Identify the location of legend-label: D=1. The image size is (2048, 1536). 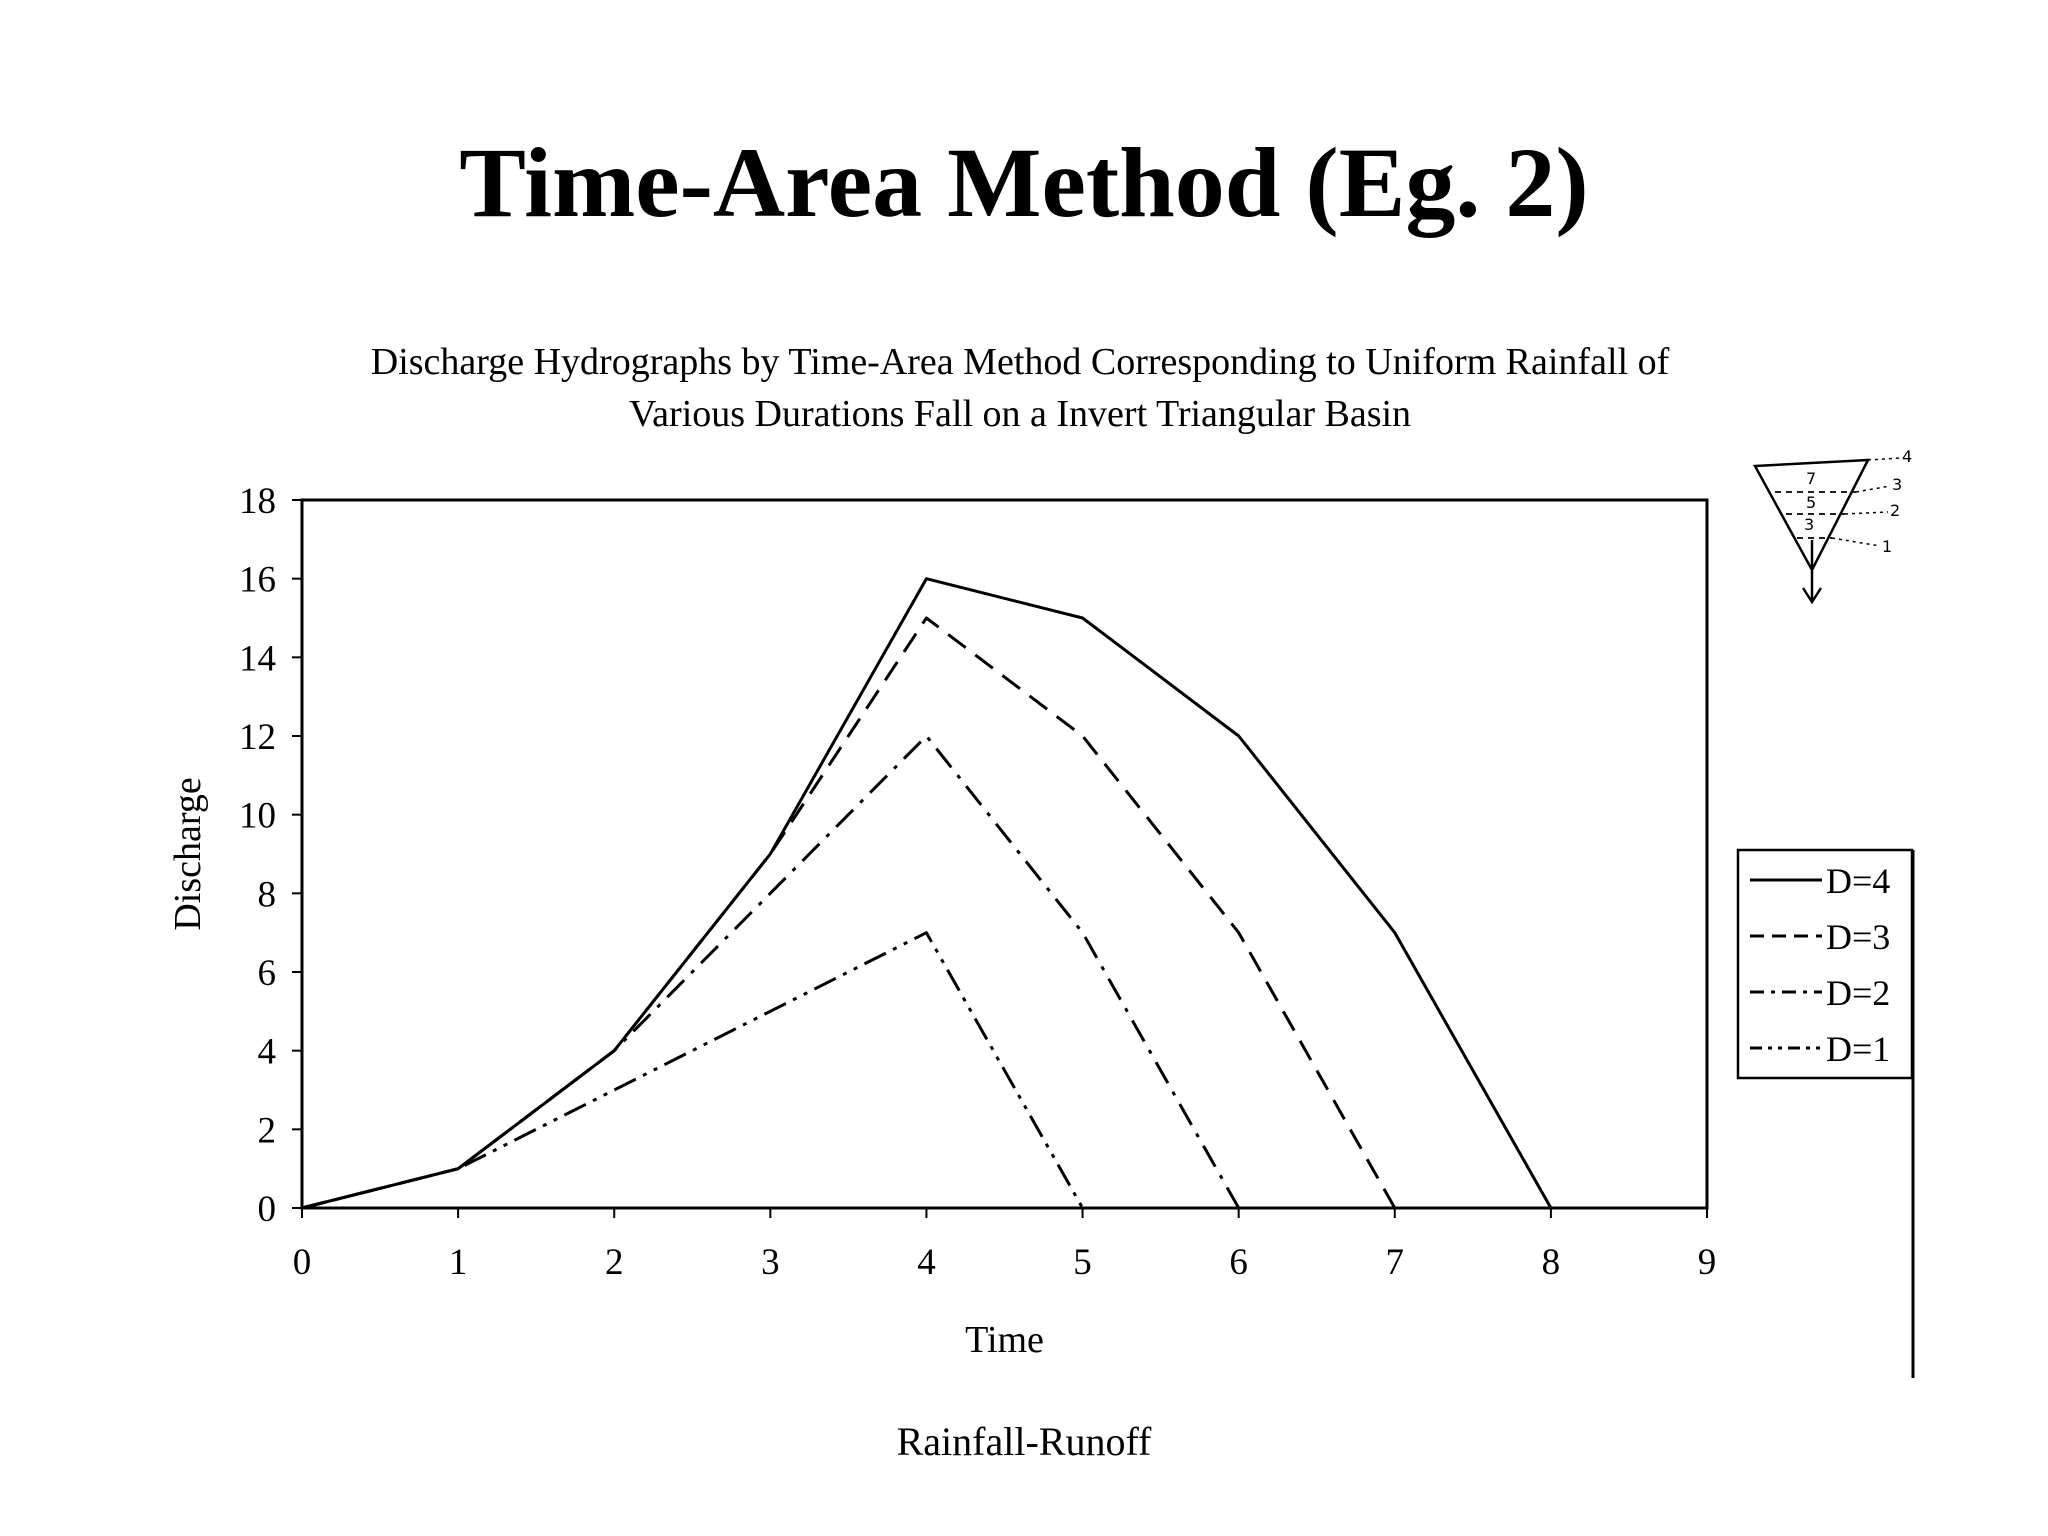
(1858, 1049).